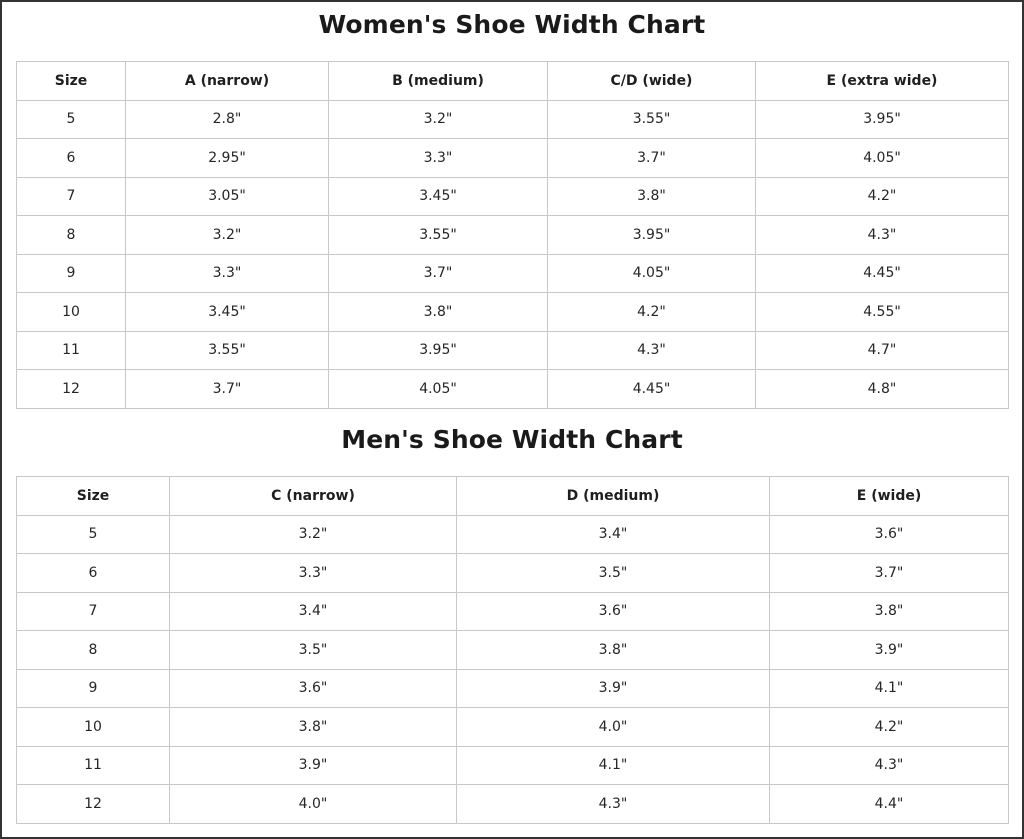 The image size is (1024, 839). Describe the element at coordinates (882, 350) in the screenshot. I see `width-cell: 4.7"` at that location.